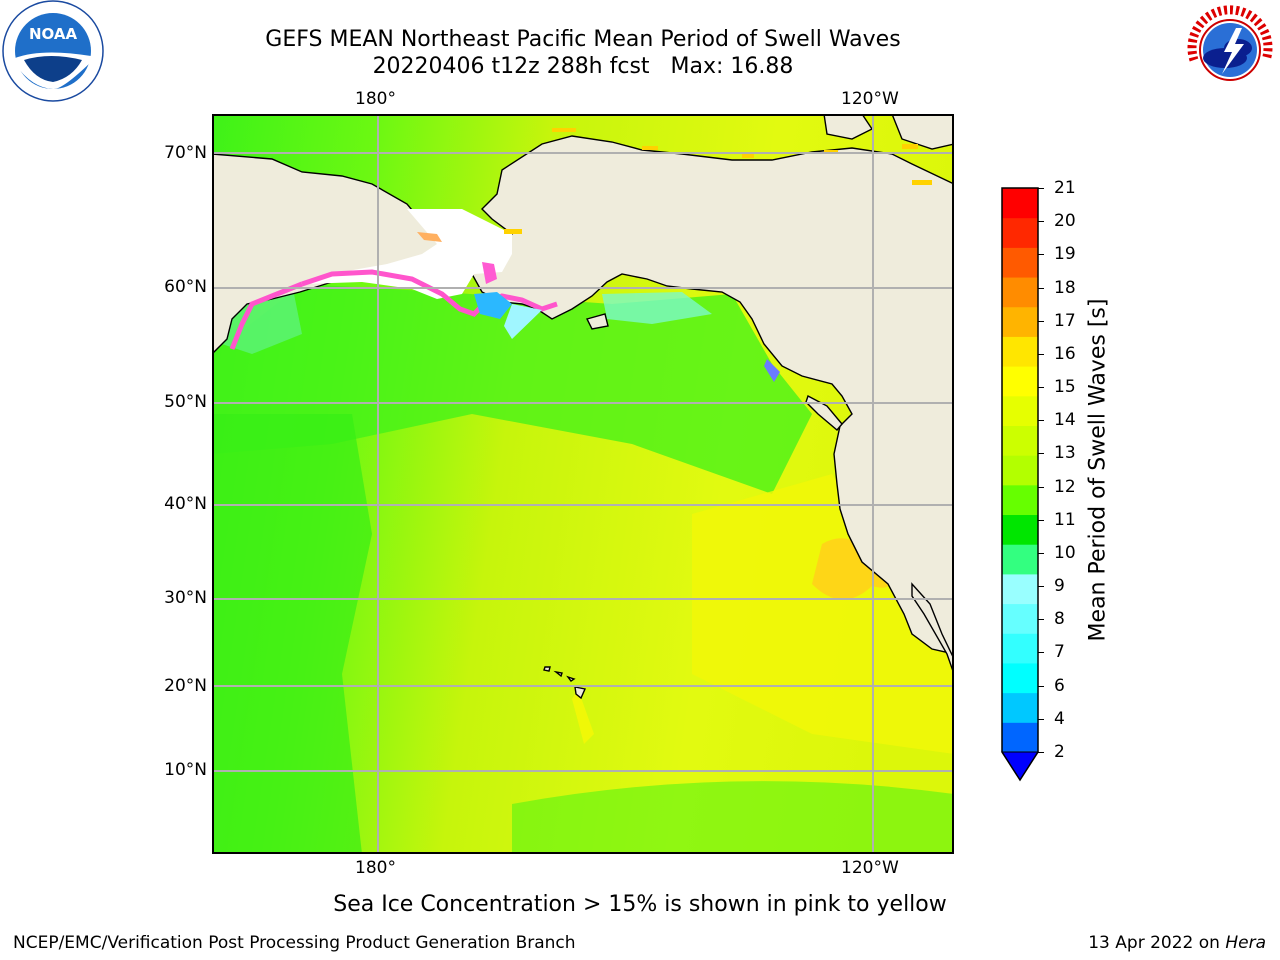  I want to click on colorbar-tick-label: 14, so click(1065, 420).